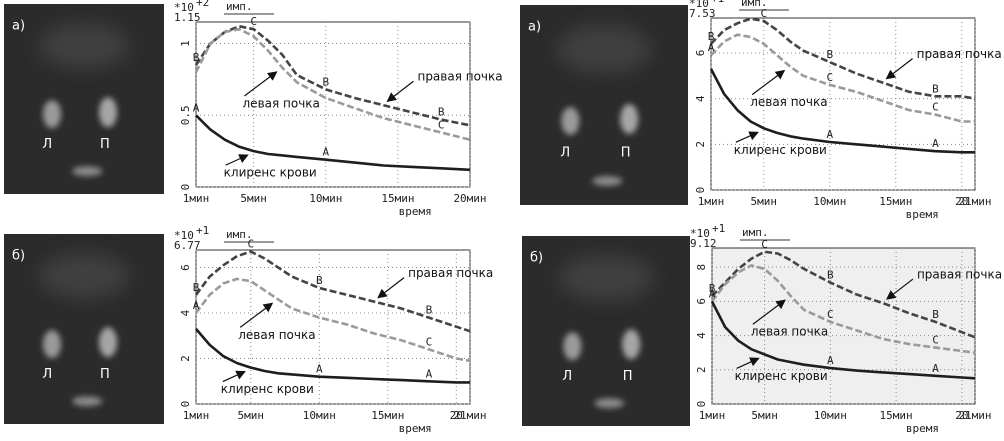  What do you see at coordinates (788, 102) in the screenshot?
I see `series-label: левая почка` at bounding box center [788, 102].